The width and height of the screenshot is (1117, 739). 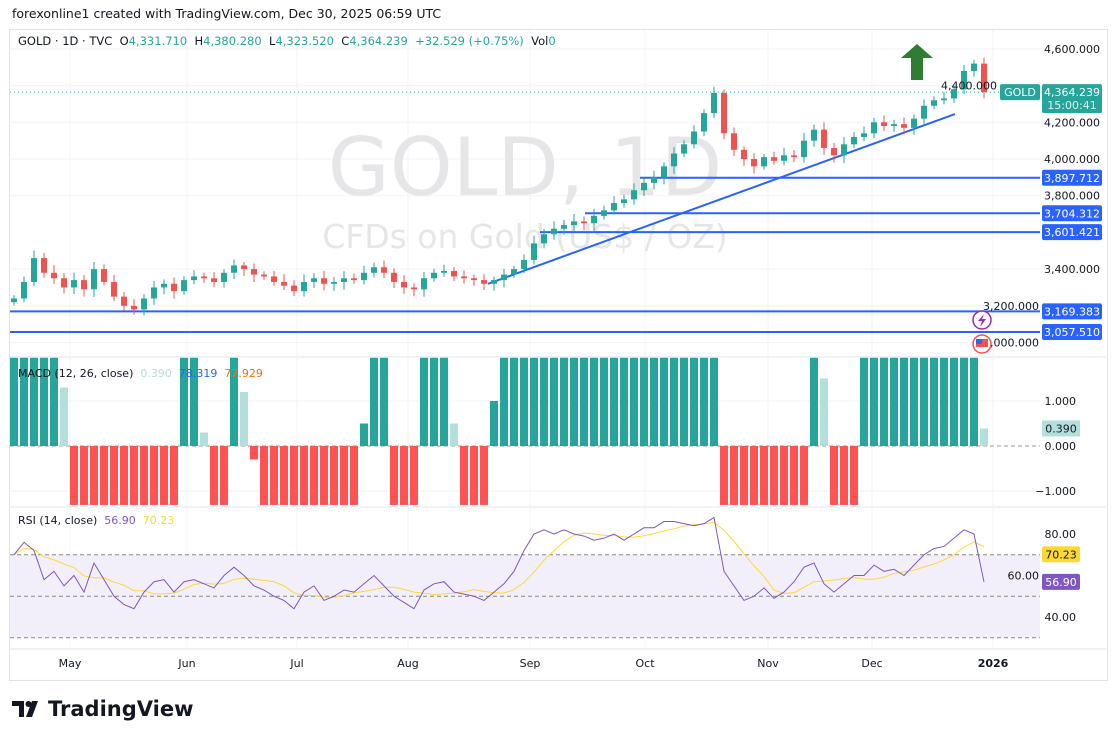 I want to click on rsi-tag, so click(x=1061, y=581).